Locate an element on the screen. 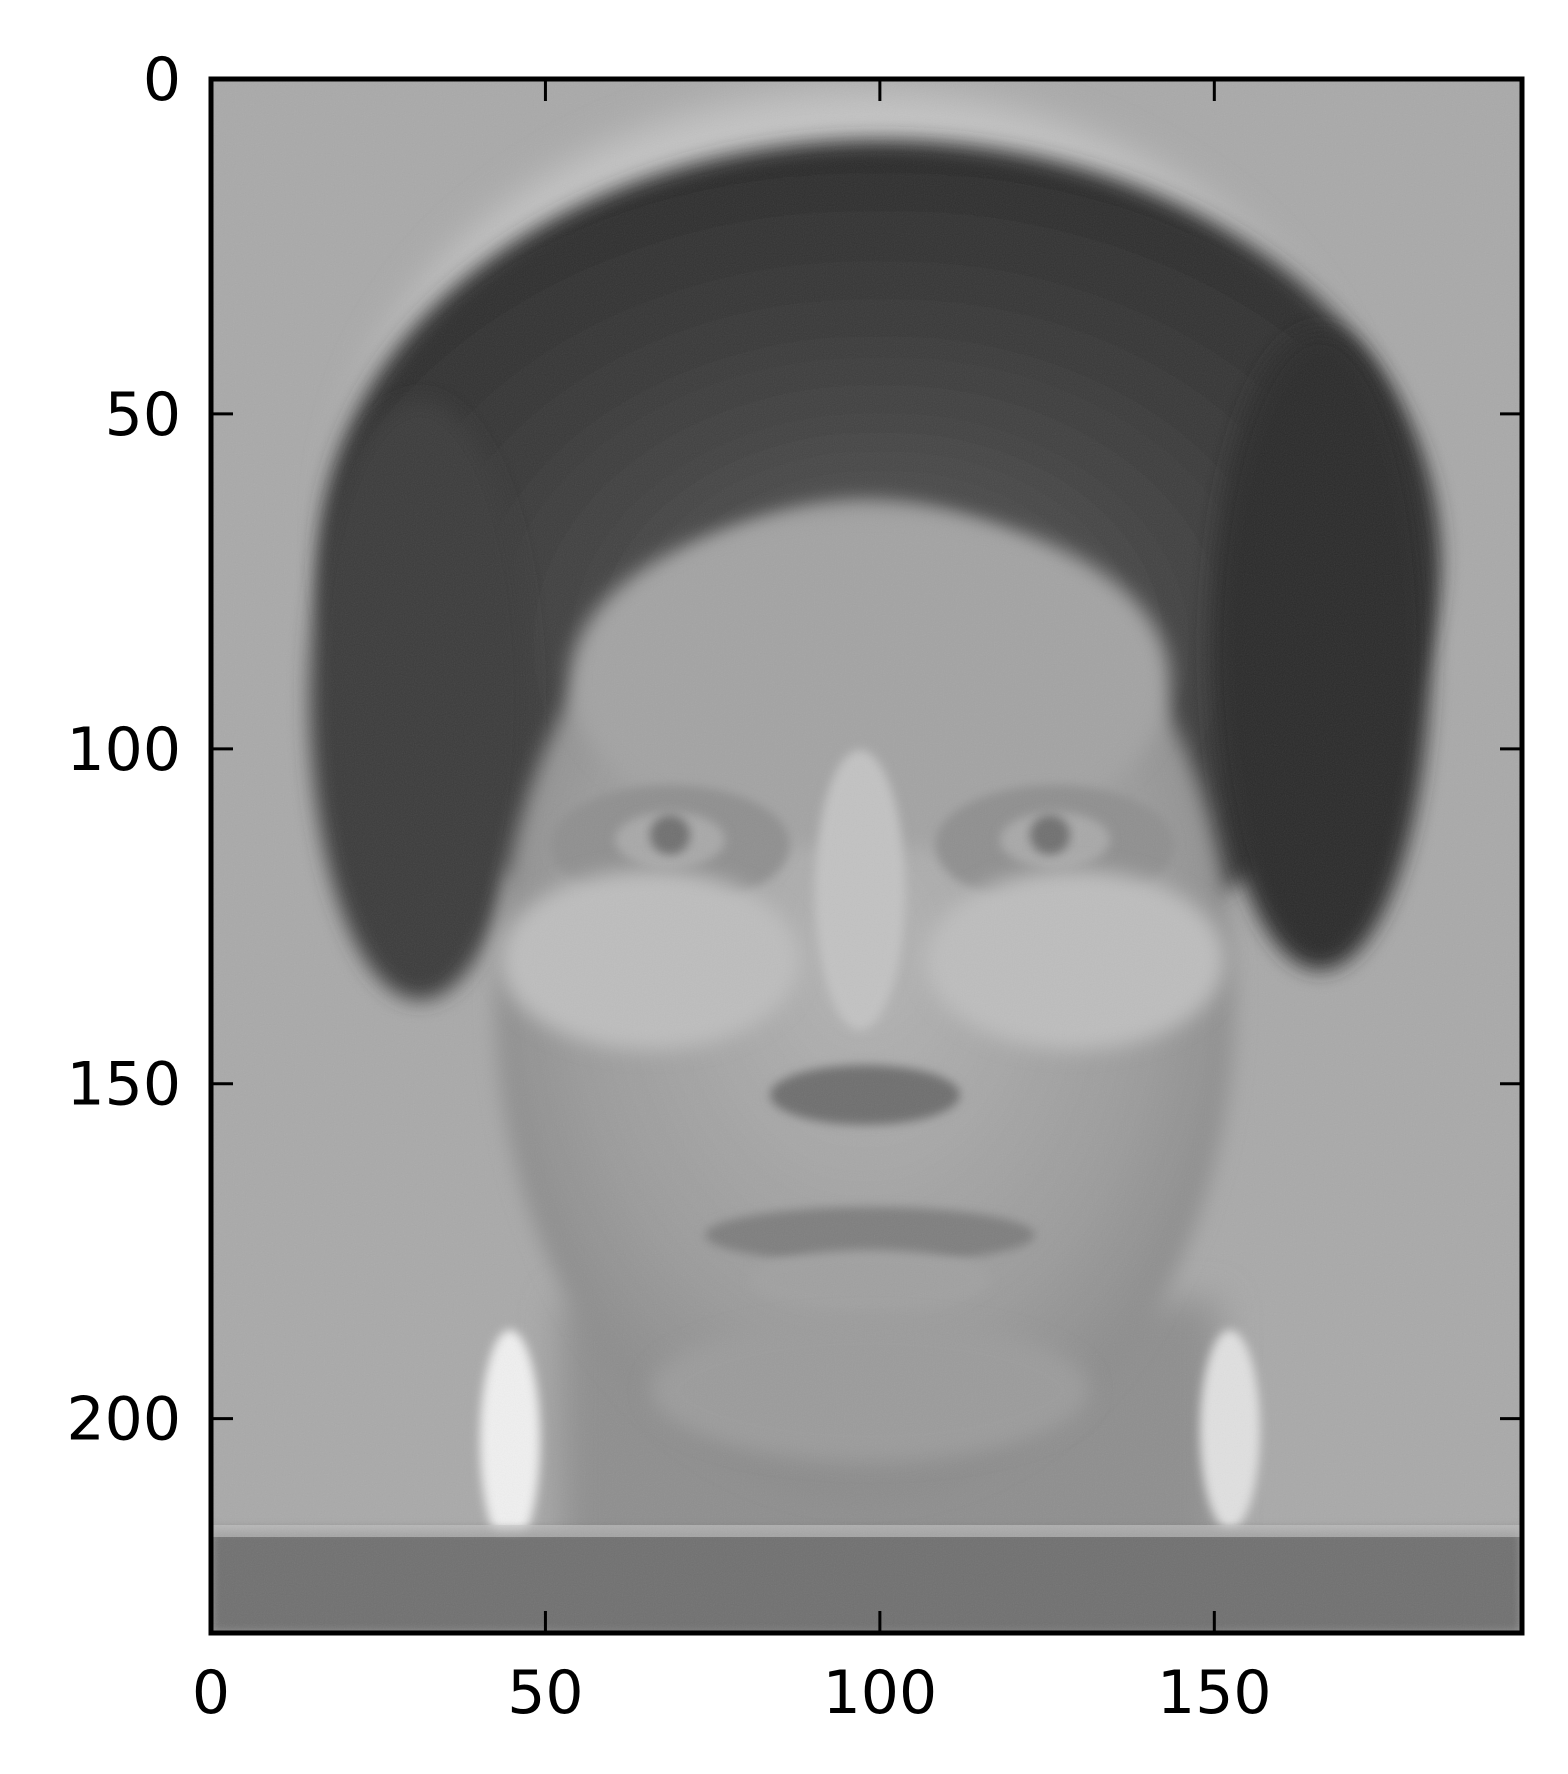  y-tick-label: 0 is located at coordinates (162, 80).